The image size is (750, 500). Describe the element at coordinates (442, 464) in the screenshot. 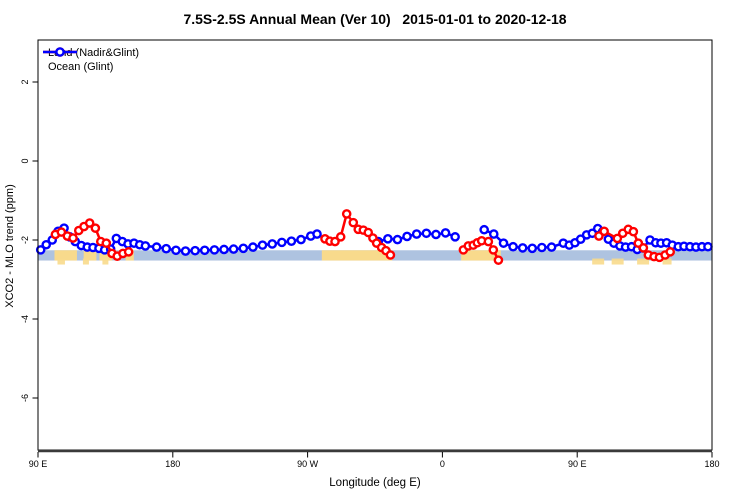

I see `x-tick-label: 0` at that location.